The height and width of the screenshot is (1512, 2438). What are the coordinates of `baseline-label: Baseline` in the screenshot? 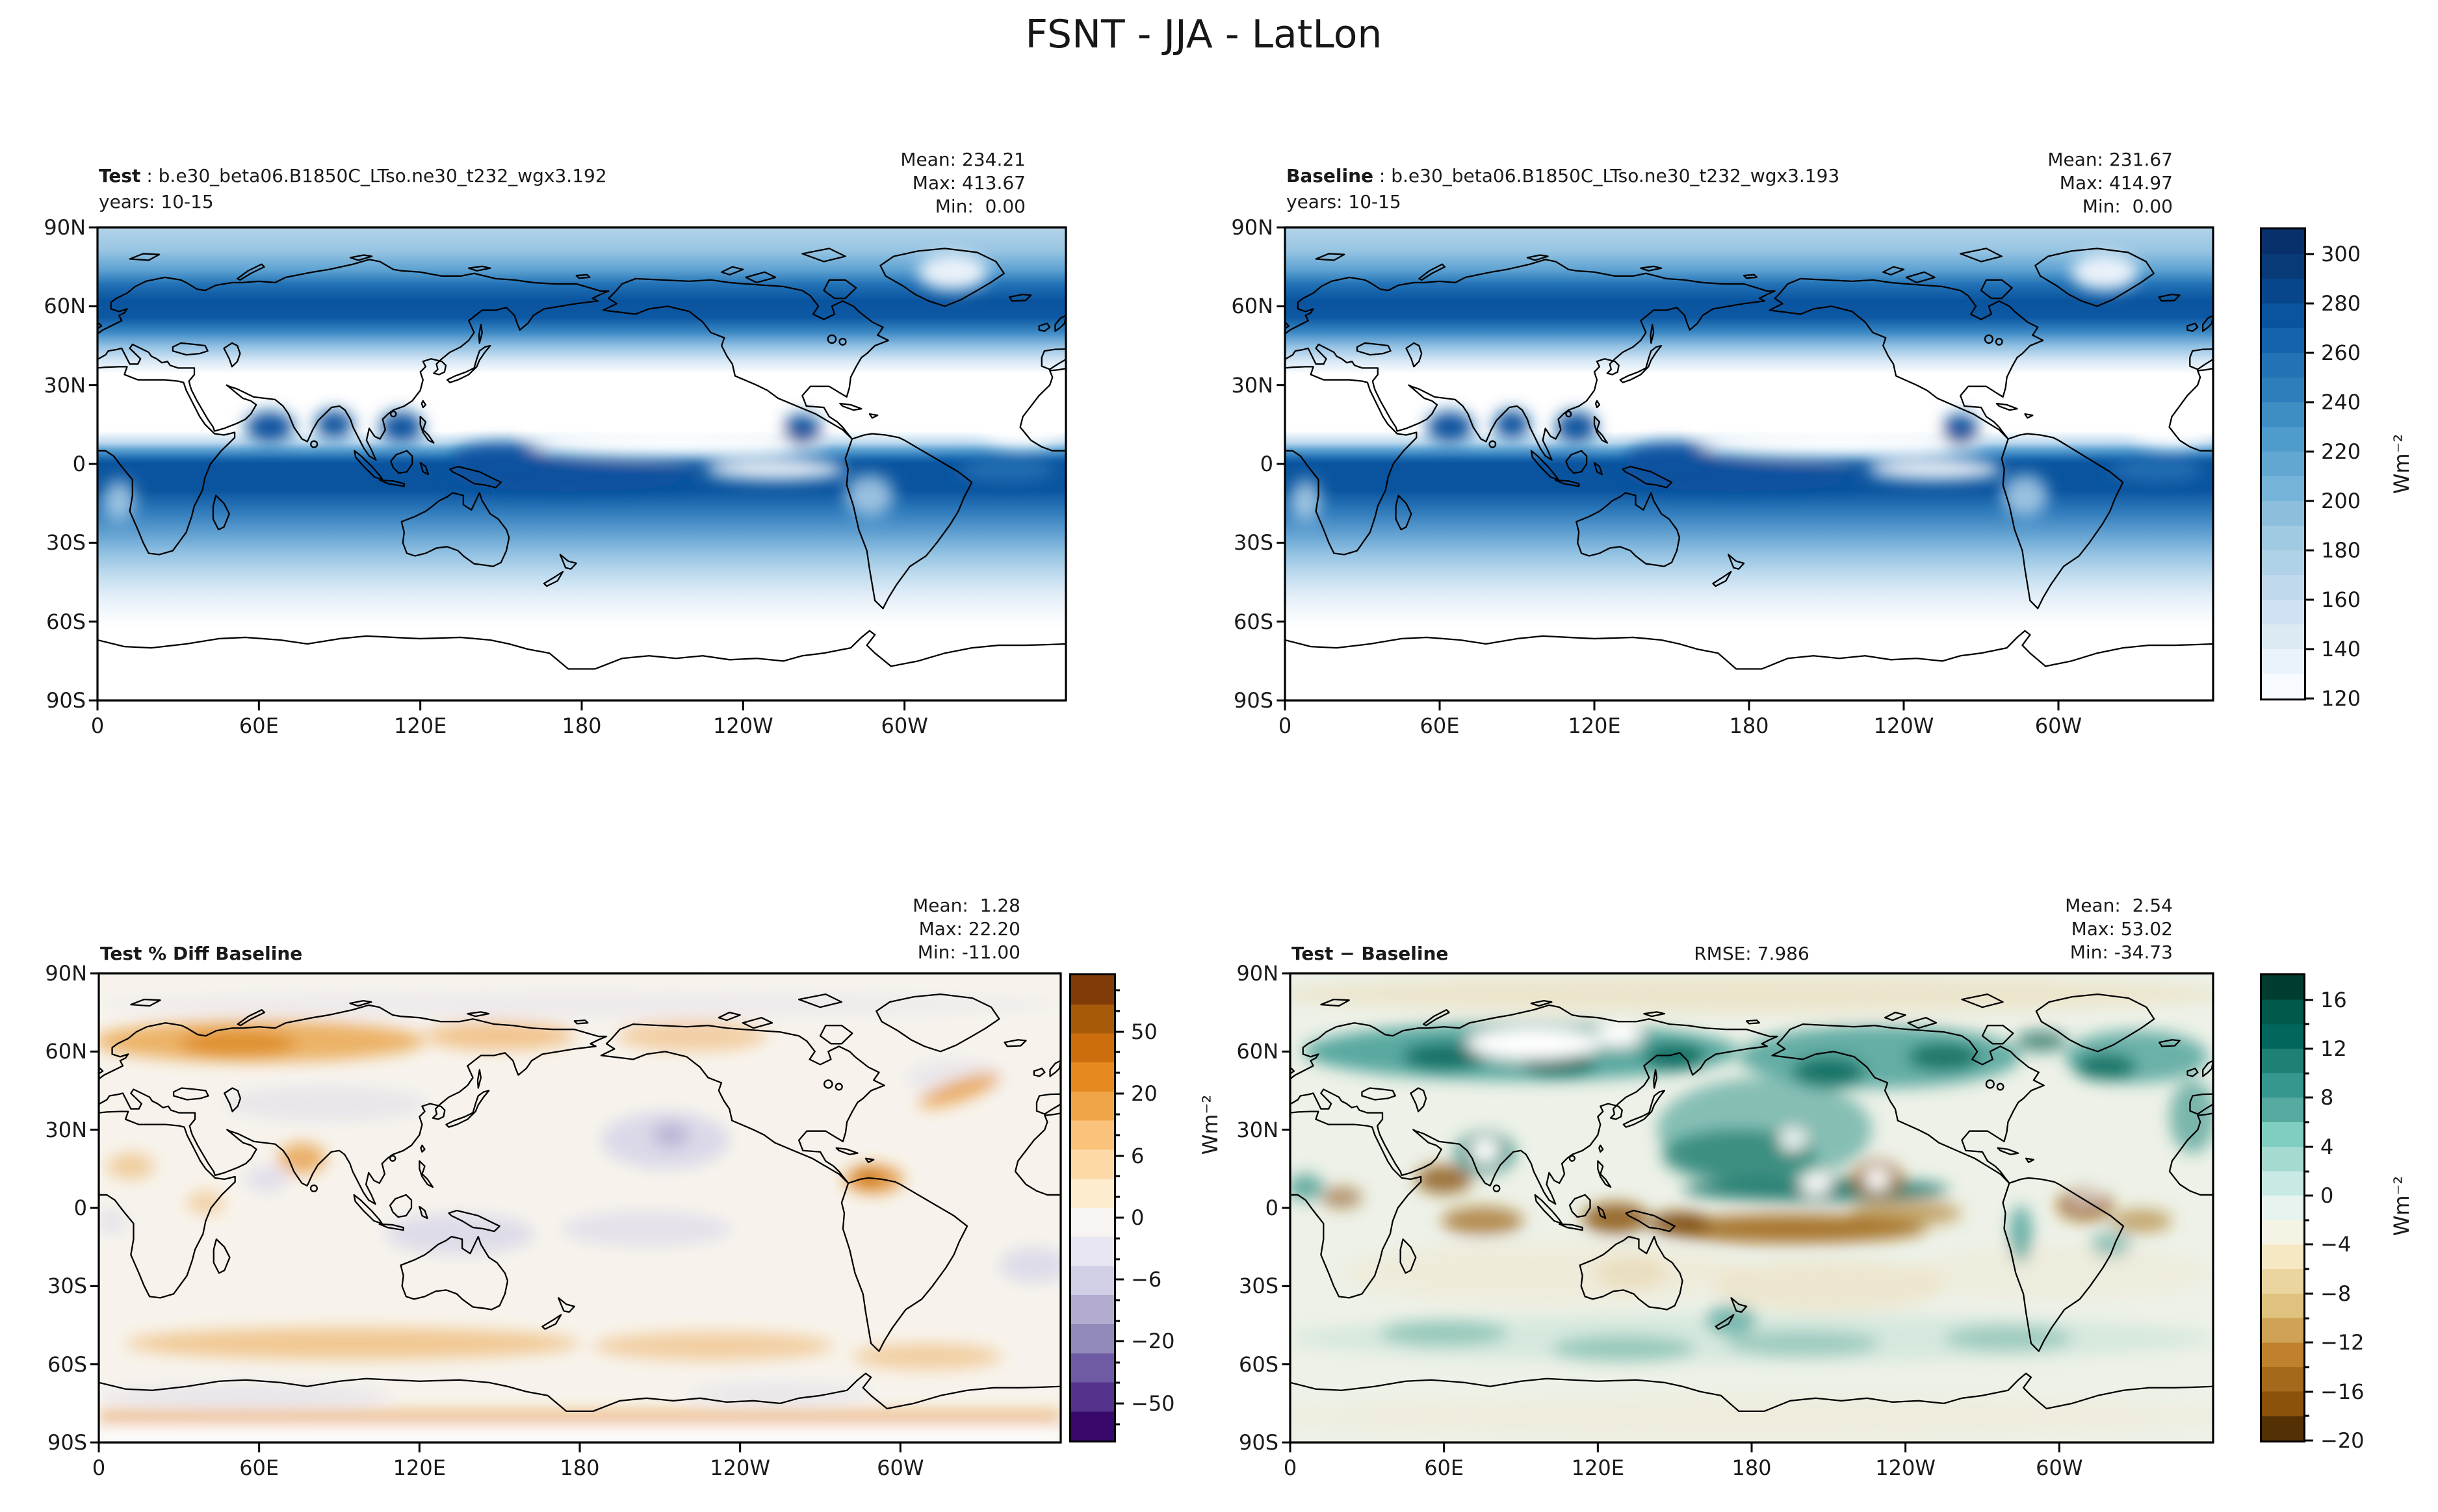 It's located at (1330, 175).